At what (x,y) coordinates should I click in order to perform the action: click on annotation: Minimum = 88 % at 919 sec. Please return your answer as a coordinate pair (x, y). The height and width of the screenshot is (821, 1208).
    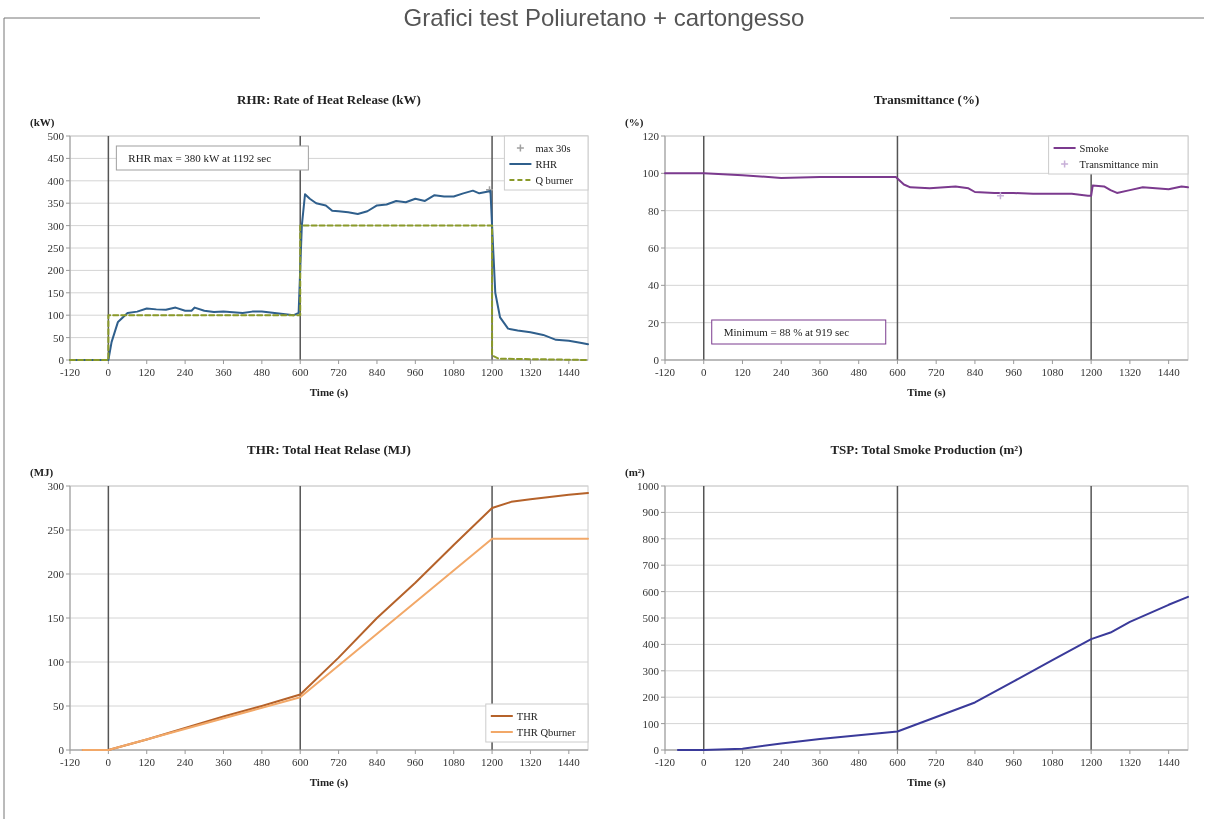
    Looking at the image, I should click on (786, 332).